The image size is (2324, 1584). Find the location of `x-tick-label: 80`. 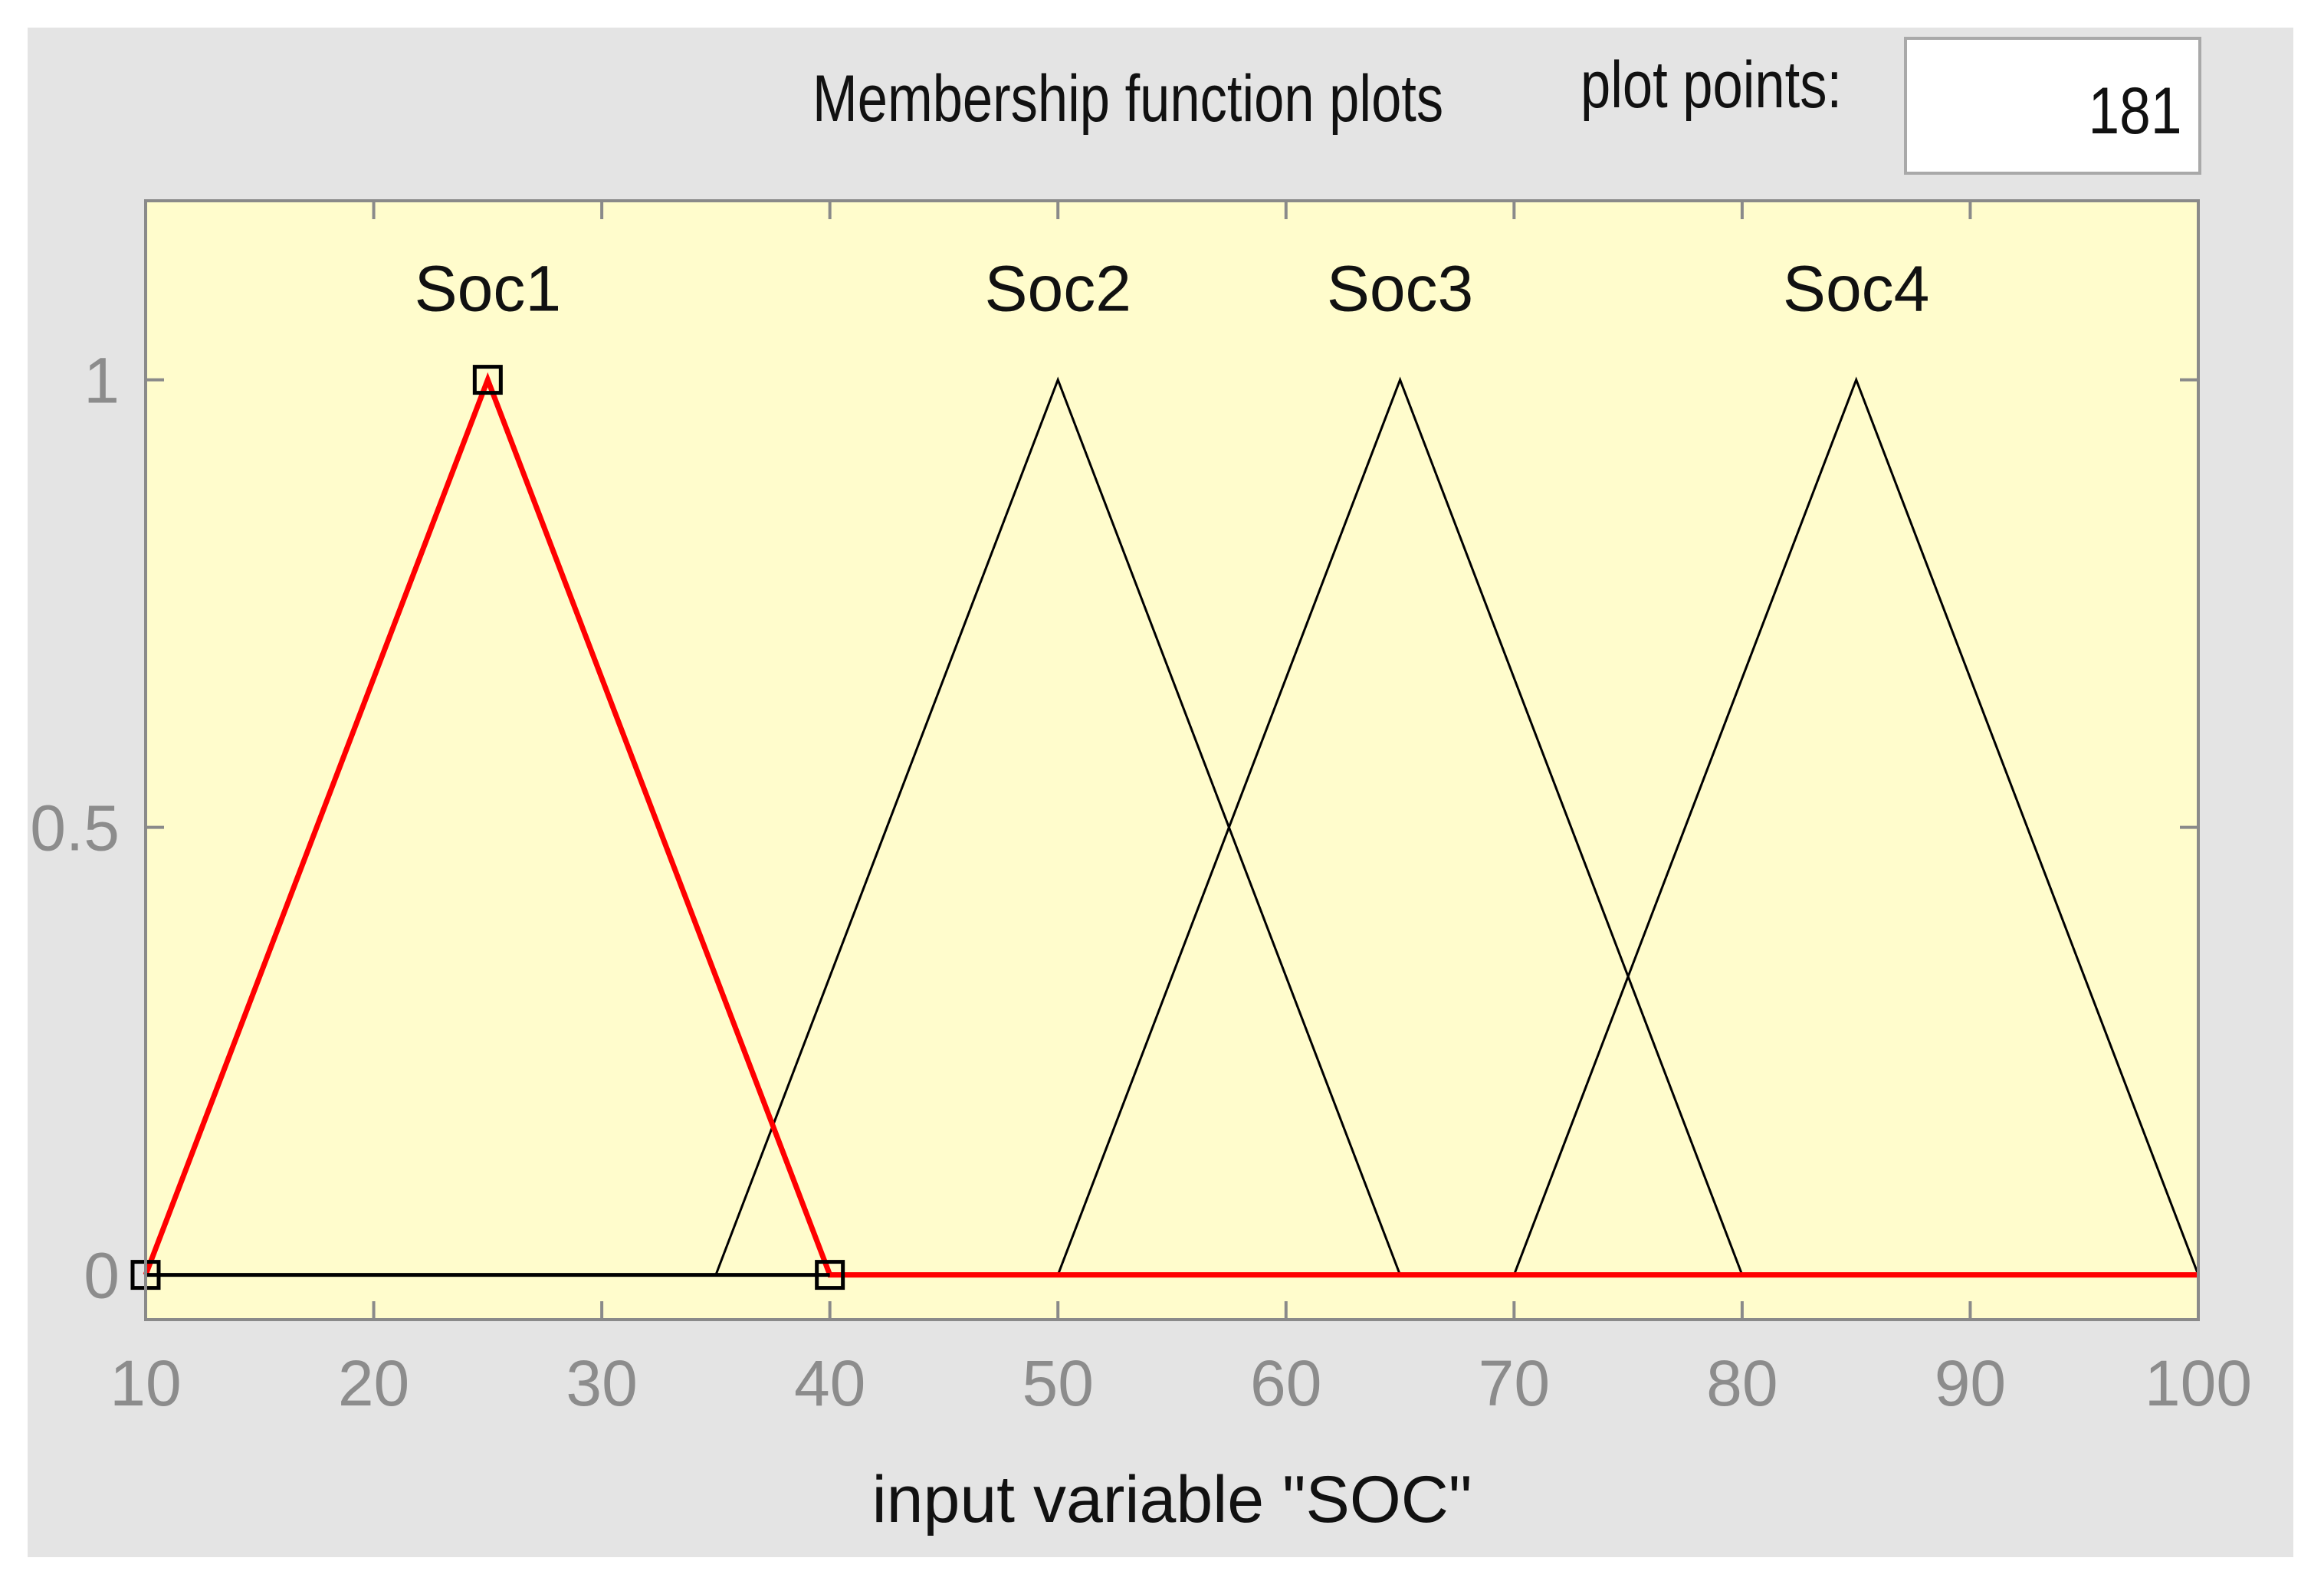

x-tick-label: 80 is located at coordinates (1741, 1383).